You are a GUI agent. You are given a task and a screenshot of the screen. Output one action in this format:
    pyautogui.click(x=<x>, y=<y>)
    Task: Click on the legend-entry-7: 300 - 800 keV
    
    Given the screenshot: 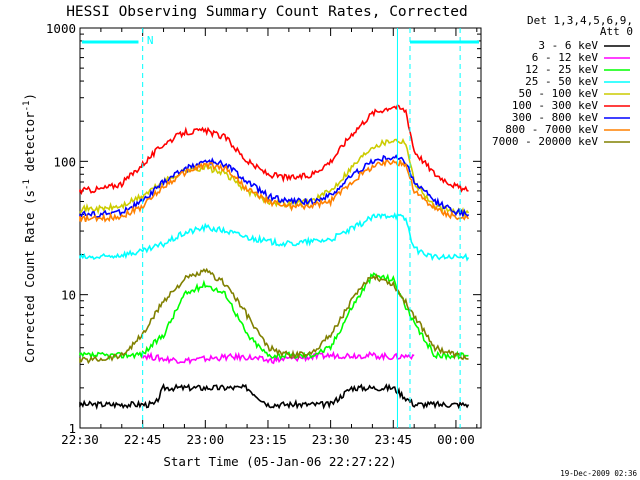 What is the action you would take?
    pyautogui.click(x=555, y=117)
    